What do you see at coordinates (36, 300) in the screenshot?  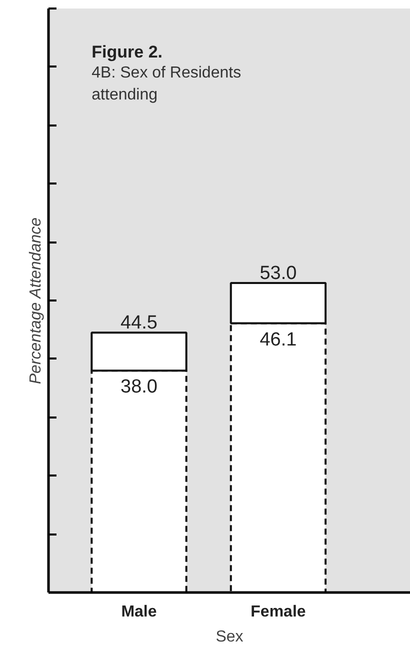 I see `y-axis-title: Percentage Attendance` at bounding box center [36, 300].